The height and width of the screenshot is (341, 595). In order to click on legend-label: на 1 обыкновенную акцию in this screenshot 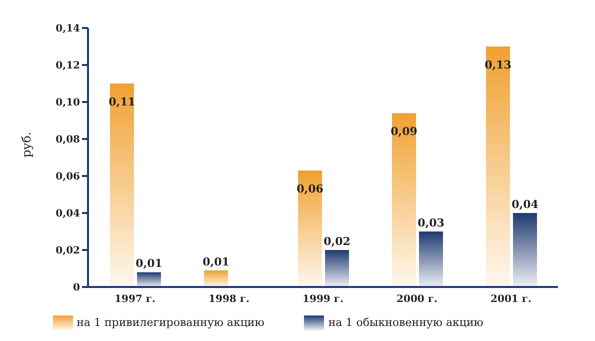, I will do `click(406, 322)`.